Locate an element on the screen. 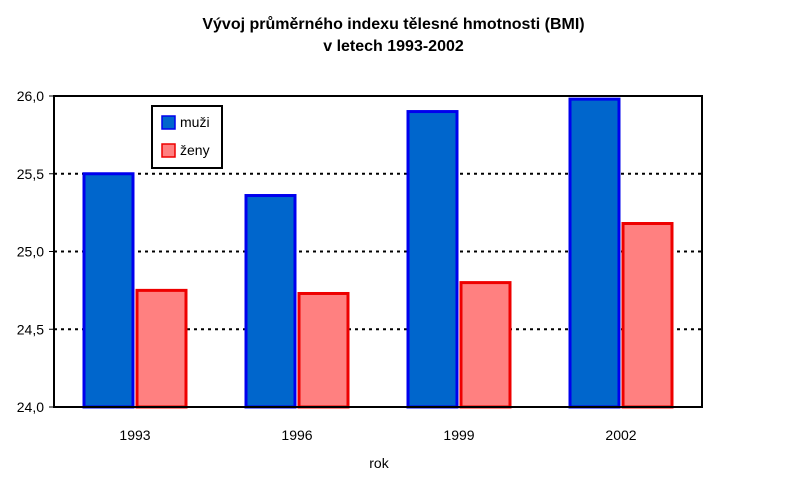 This screenshot has width=787, height=486. x-tick-label-1993: 1993 is located at coordinates (134, 435).